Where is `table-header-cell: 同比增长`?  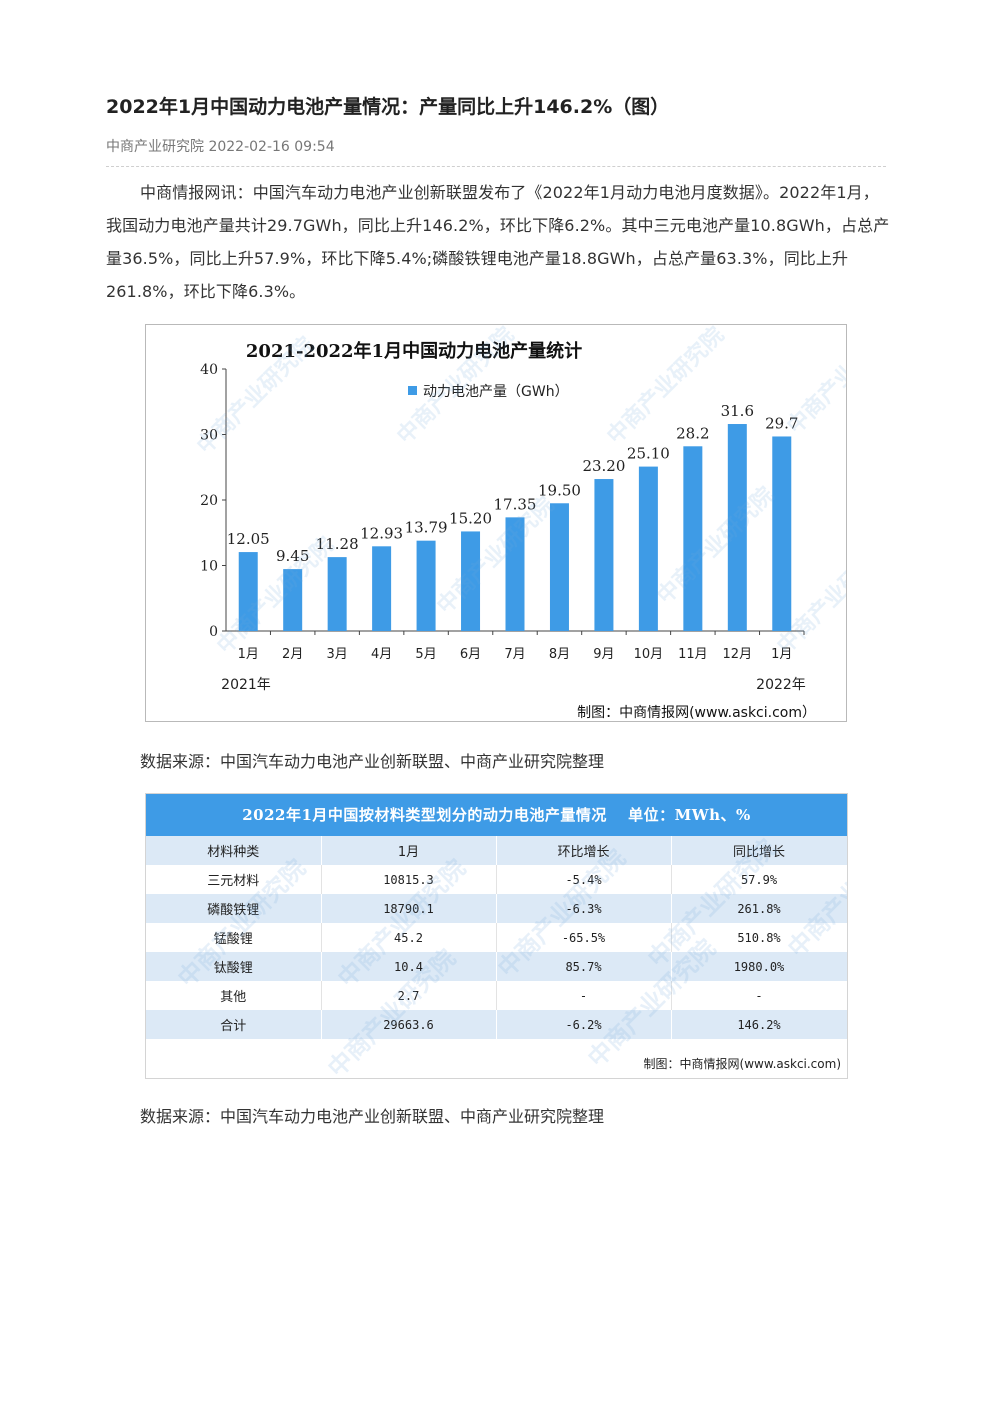 table-header-cell: 同比增长 is located at coordinates (759, 850).